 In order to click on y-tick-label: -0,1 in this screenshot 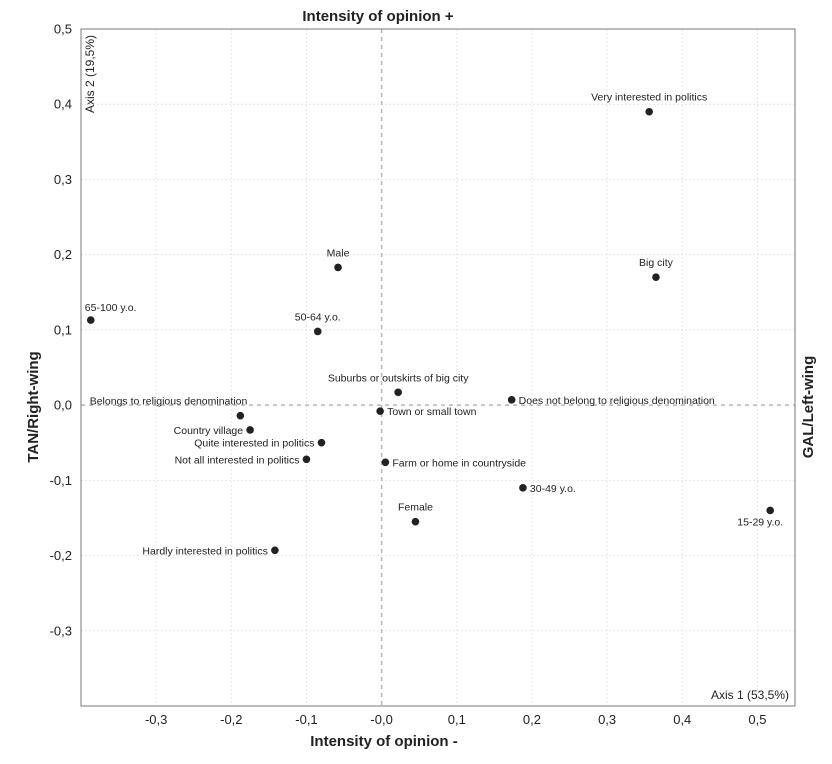, I will do `click(61, 480)`.